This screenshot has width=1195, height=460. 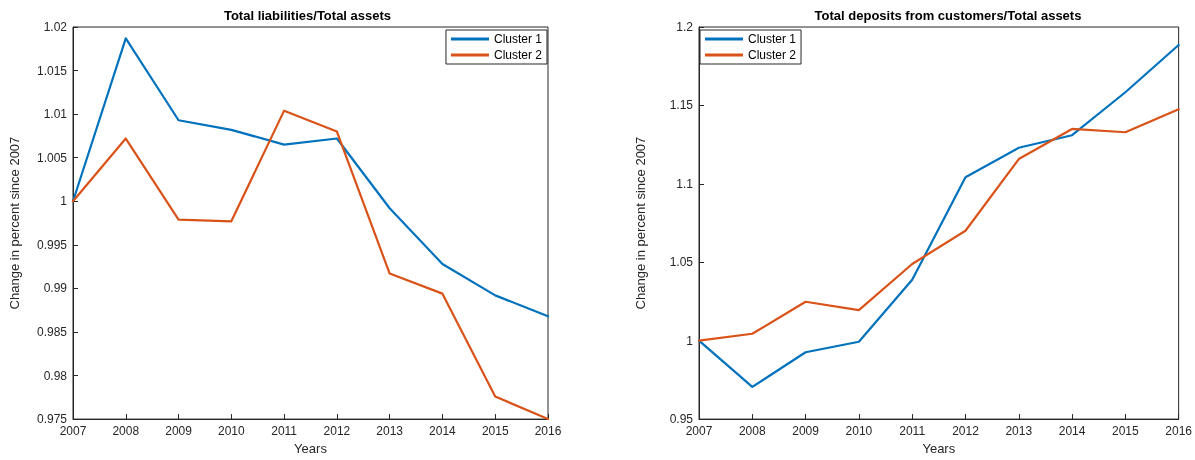 What do you see at coordinates (55, 114) in the screenshot?
I see `y-tick-label: 1.01` at bounding box center [55, 114].